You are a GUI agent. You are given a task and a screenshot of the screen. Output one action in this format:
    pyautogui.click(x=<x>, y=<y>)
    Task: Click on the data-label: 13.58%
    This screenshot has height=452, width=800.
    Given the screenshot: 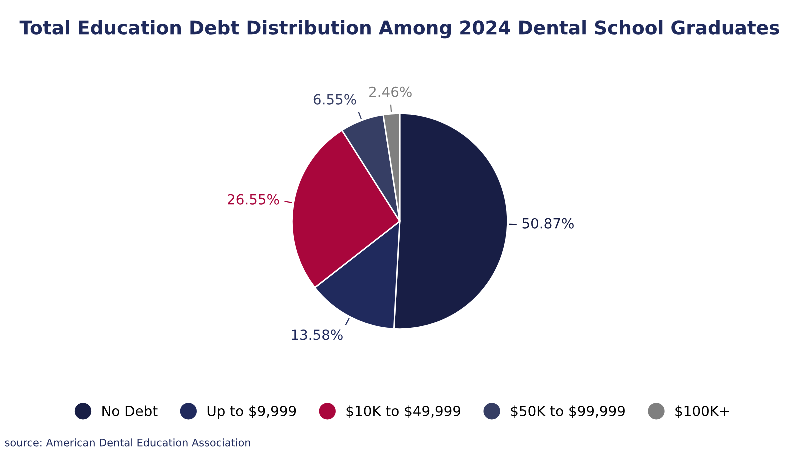 What is the action you would take?
    pyautogui.click(x=317, y=335)
    